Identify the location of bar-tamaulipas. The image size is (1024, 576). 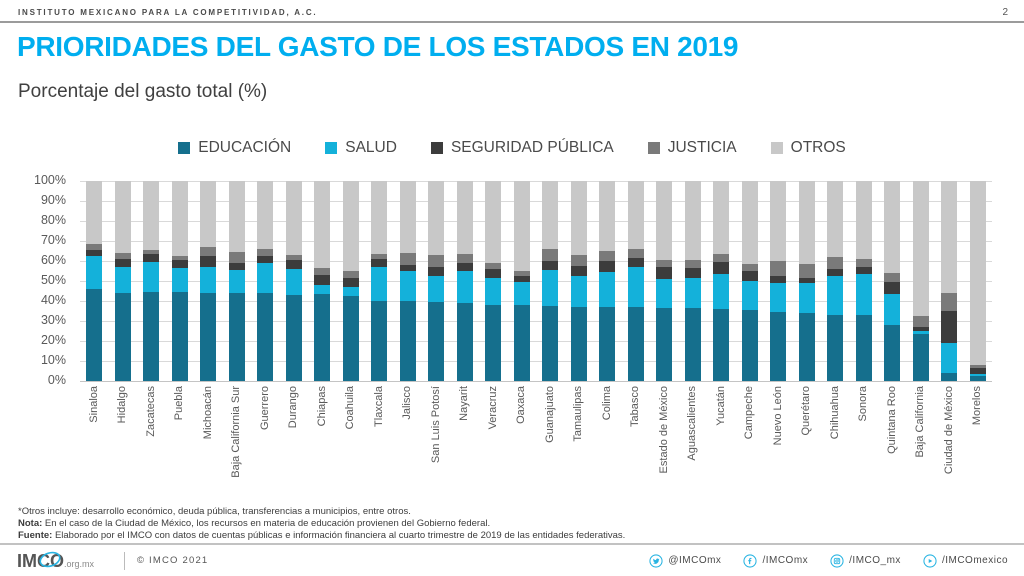
(578, 281).